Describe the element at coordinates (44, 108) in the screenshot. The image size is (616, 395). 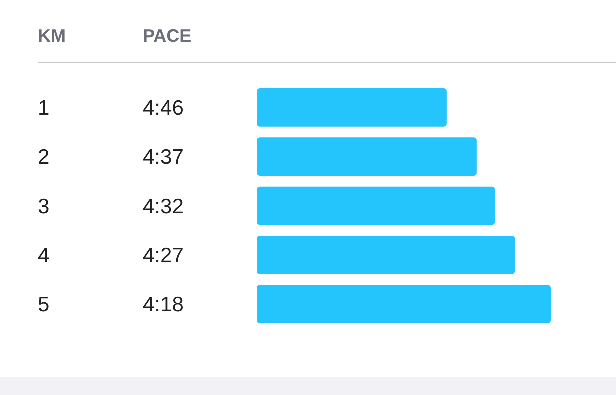
I see `y-tick-label: 1` at that location.